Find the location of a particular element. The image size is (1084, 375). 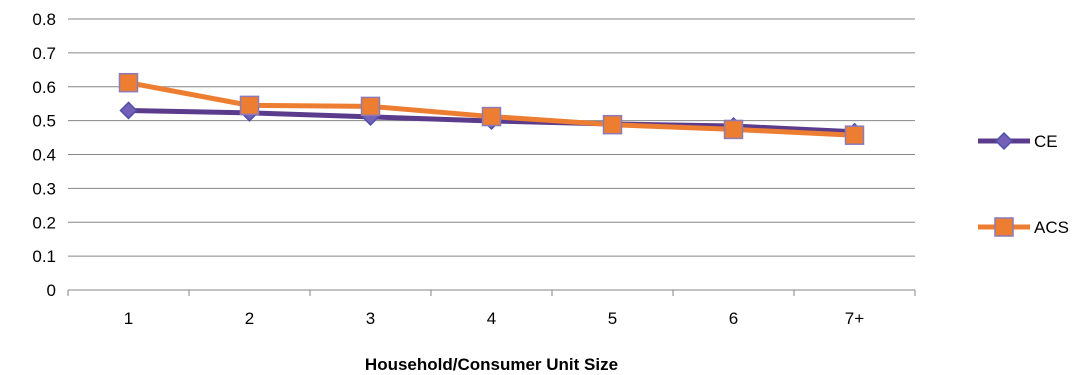

y-tick-label: 0.6 is located at coordinates (44, 87).